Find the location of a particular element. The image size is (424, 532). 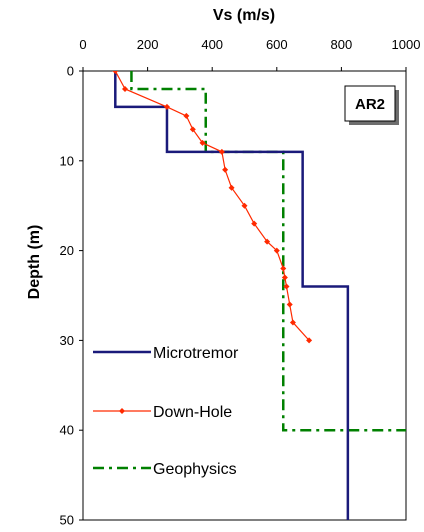

legend-label-microtremor: Microtremor is located at coordinates (196, 353).